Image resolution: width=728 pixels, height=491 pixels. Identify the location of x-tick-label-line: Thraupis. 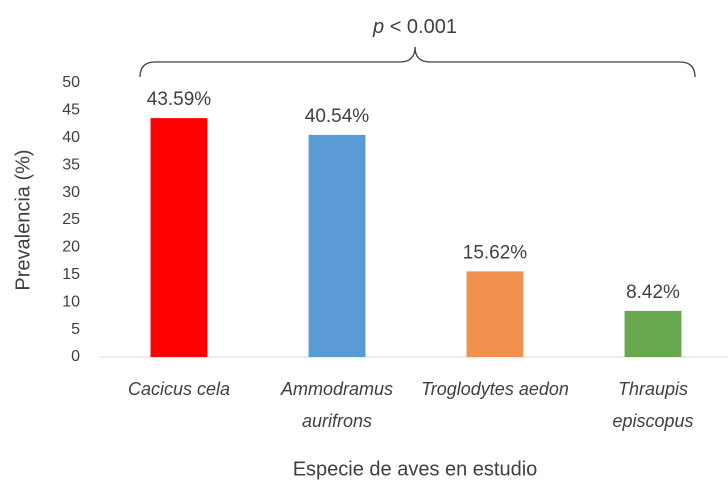
(653, 389).